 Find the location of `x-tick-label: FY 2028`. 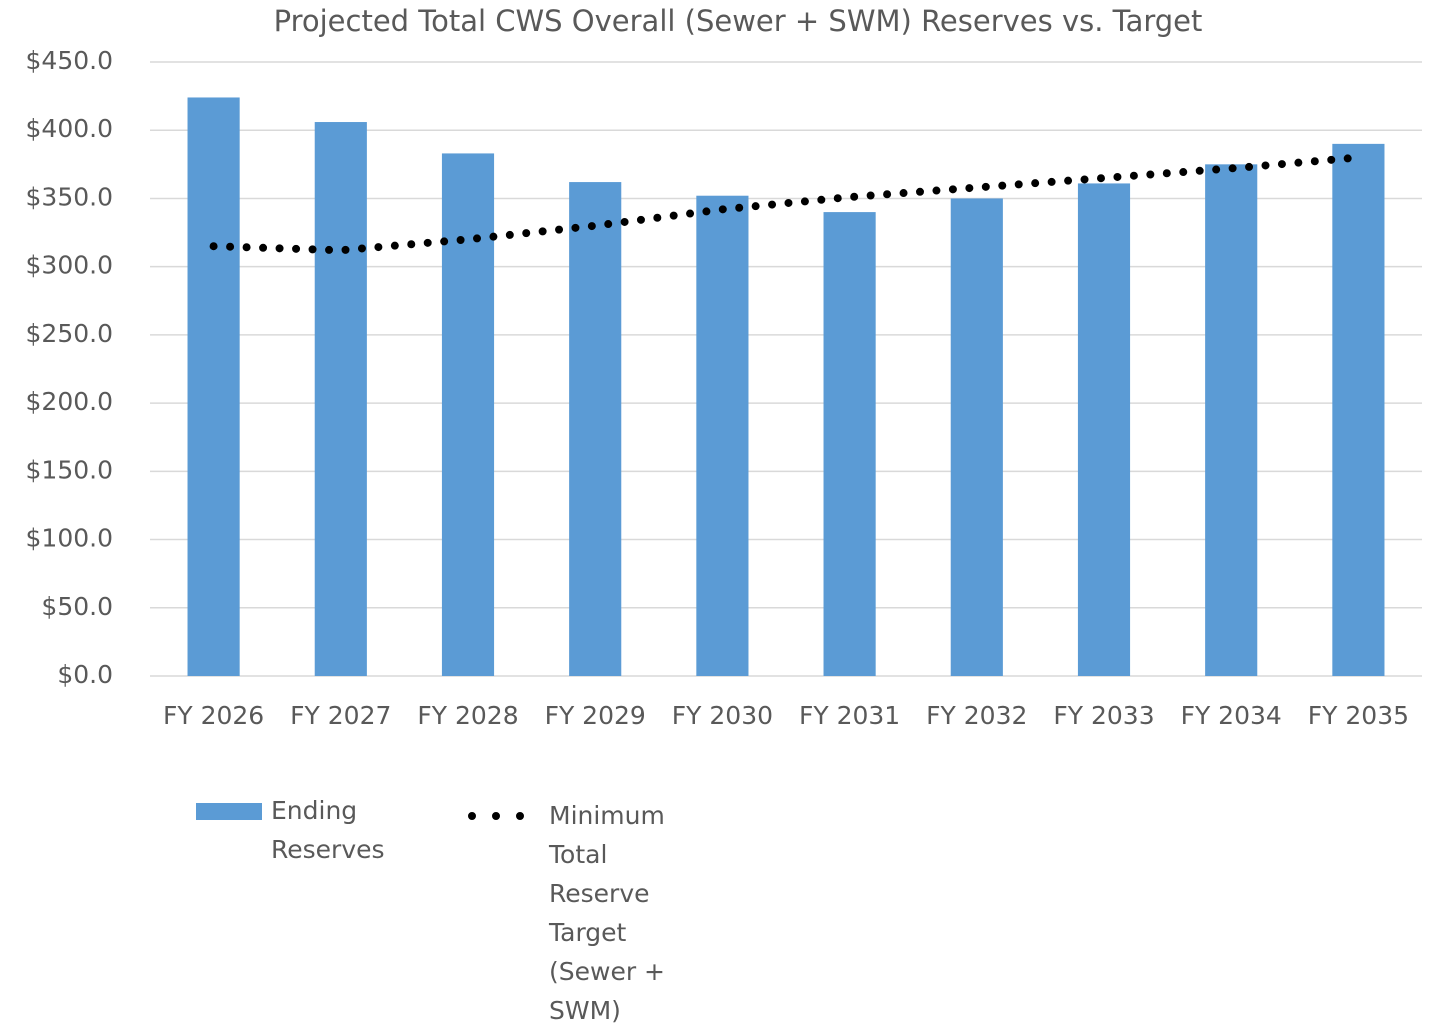

x-tick-label: FY 2028 is located at coordinates (467, 715).